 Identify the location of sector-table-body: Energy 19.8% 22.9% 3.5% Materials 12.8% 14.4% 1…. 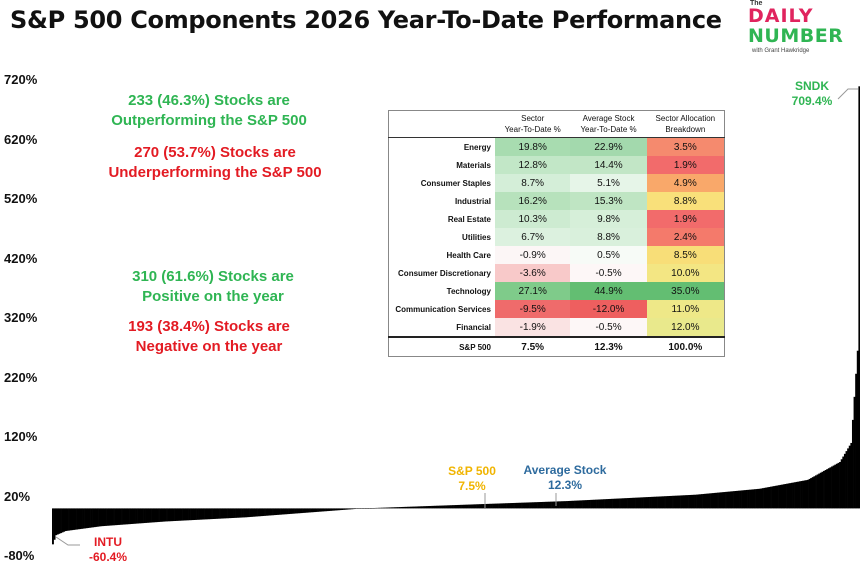
(557, 237).